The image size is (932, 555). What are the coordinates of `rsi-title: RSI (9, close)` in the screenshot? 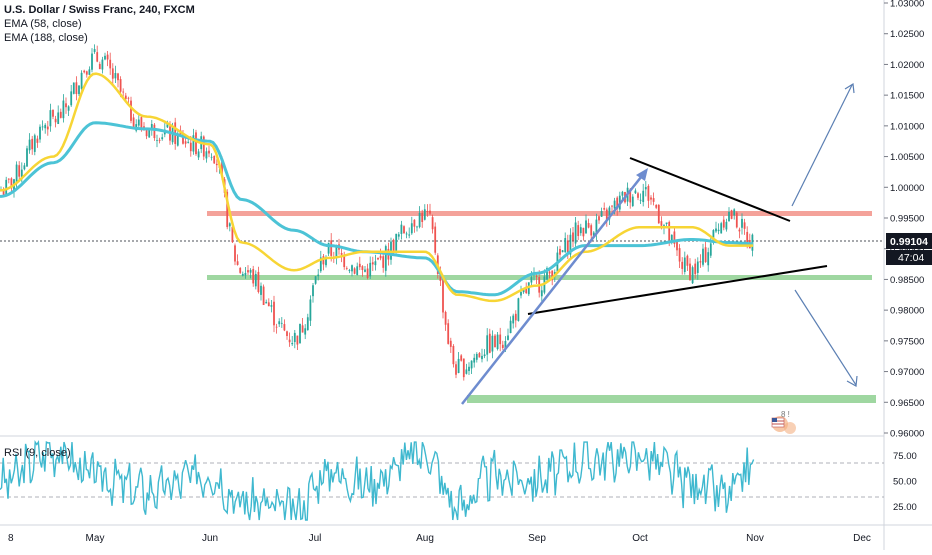 It's located at (37, 453).